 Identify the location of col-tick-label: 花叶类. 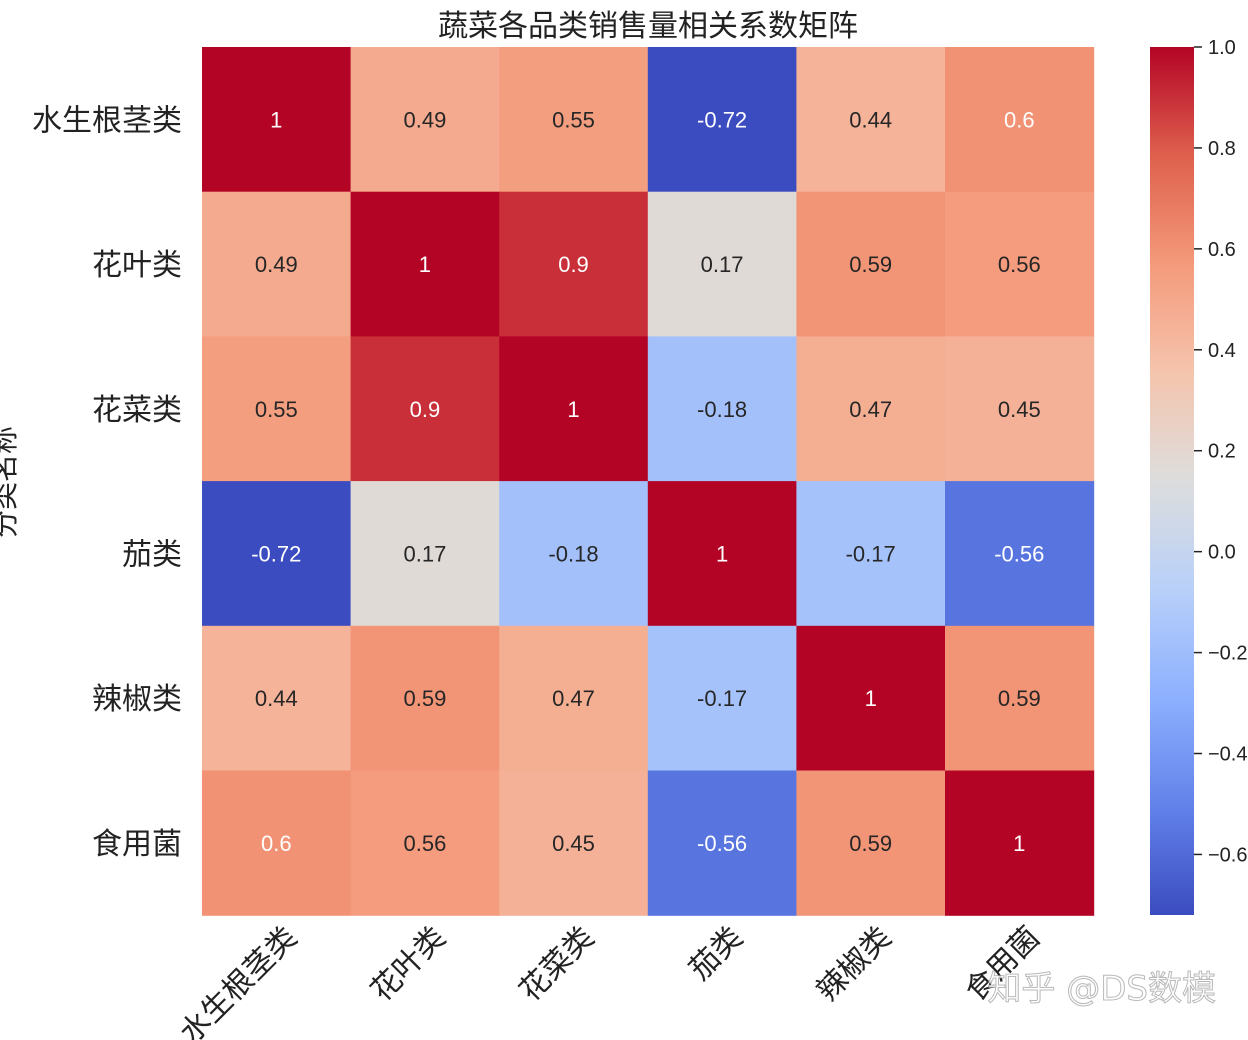
(408, 964).